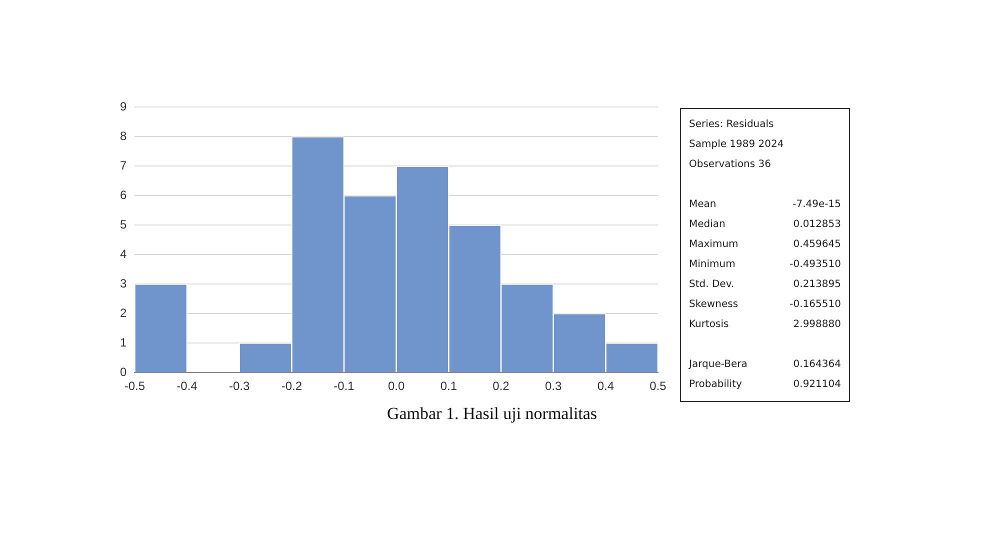 This screenshot has height=553, width=993. Describe the element at coordinates (123, 342) in the screenshot. I see `y-tick-label: 1` at that location.